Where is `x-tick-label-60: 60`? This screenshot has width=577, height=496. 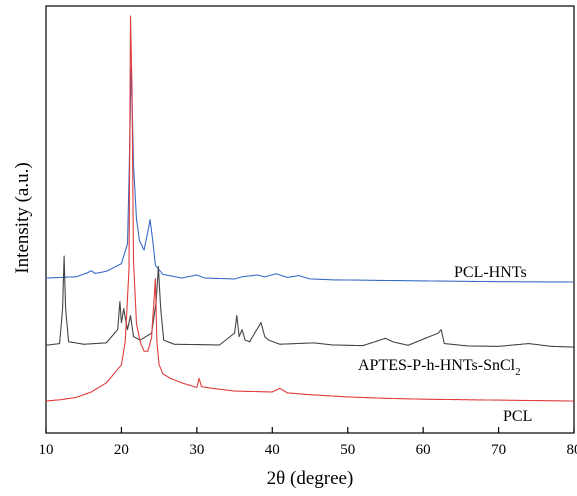
x-tick-label-60: 60 is located at coordinates (423, 450).